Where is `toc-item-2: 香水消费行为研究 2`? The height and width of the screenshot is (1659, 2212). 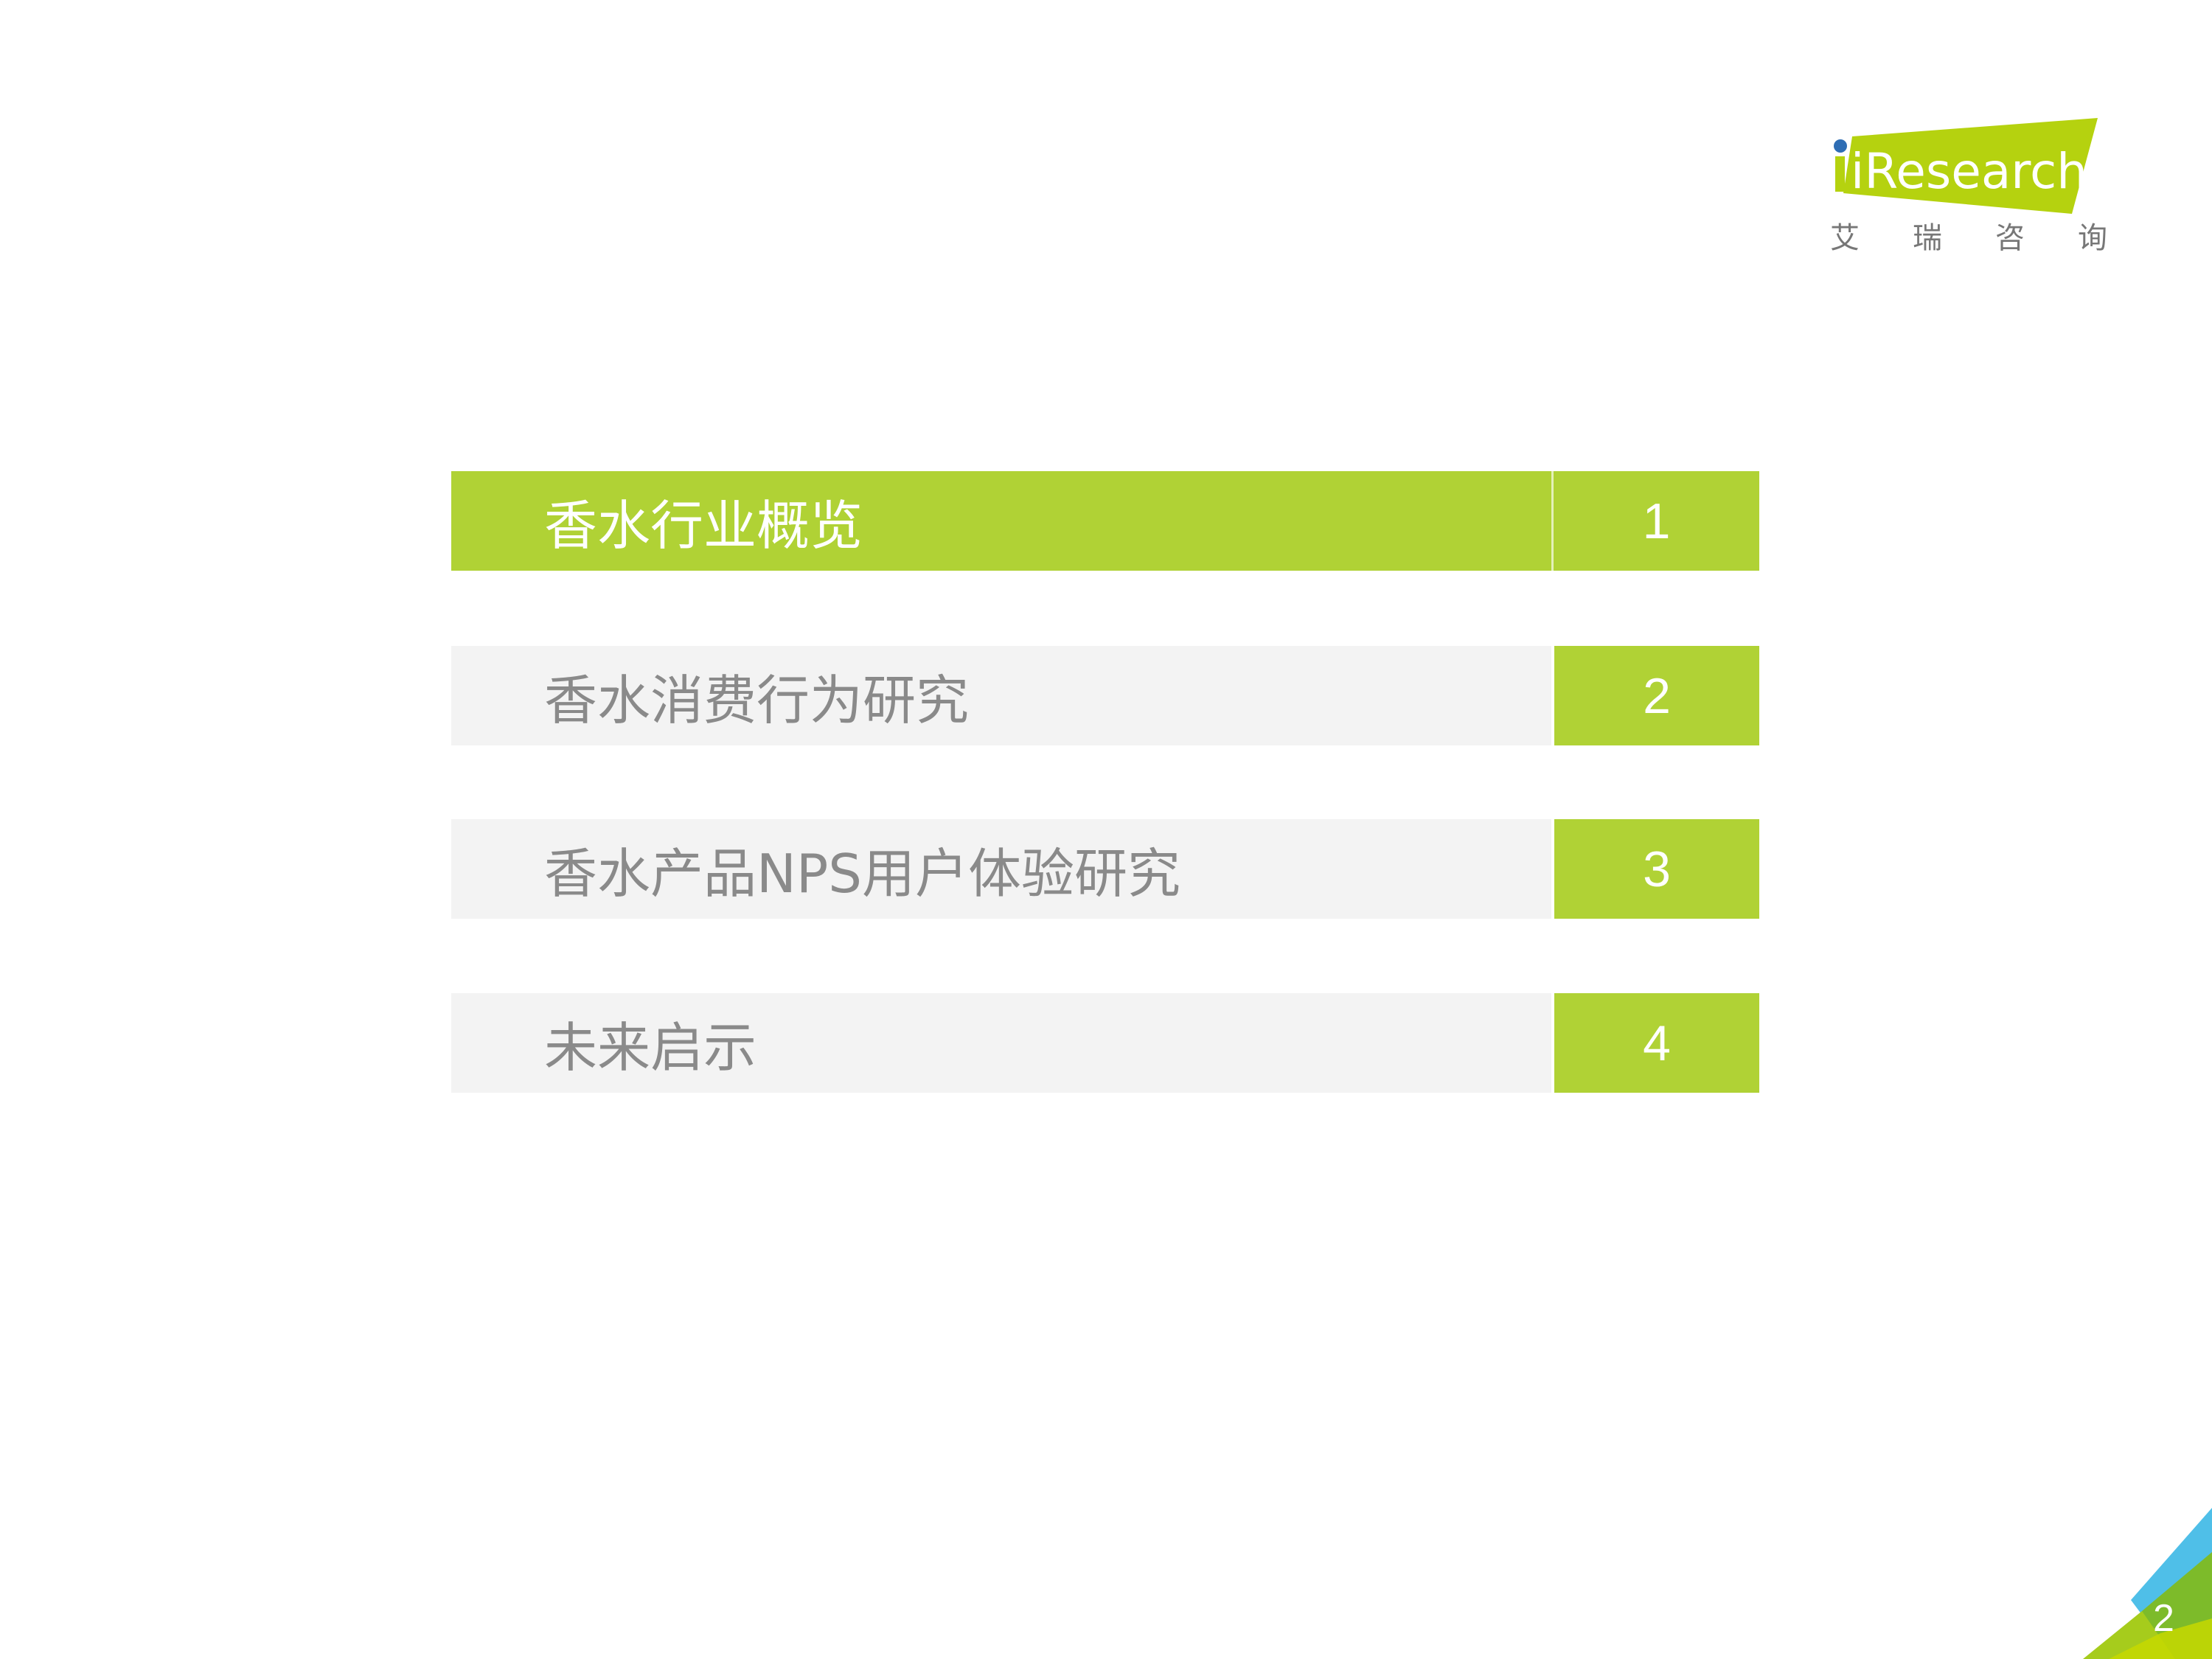 toc-item-2: 香水消费行为研究 2 is located at coordinates (1105, 695).